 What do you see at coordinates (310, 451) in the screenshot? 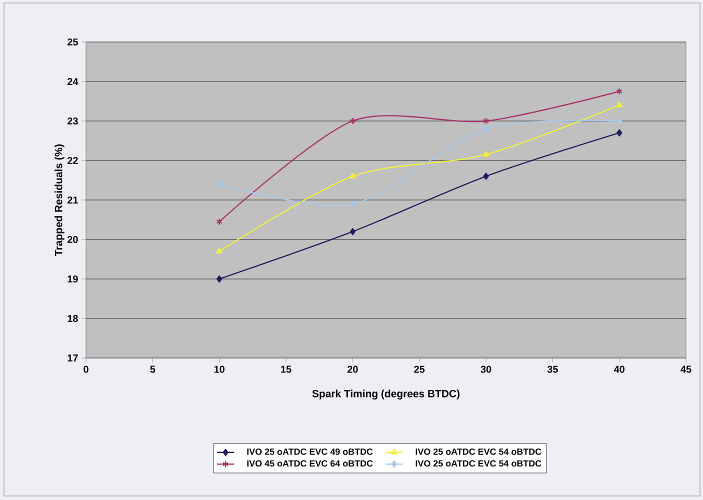
I see `legend-label: IVO 25 oATDC EVC 49 oBTDC` at bounding box center [310, 451].